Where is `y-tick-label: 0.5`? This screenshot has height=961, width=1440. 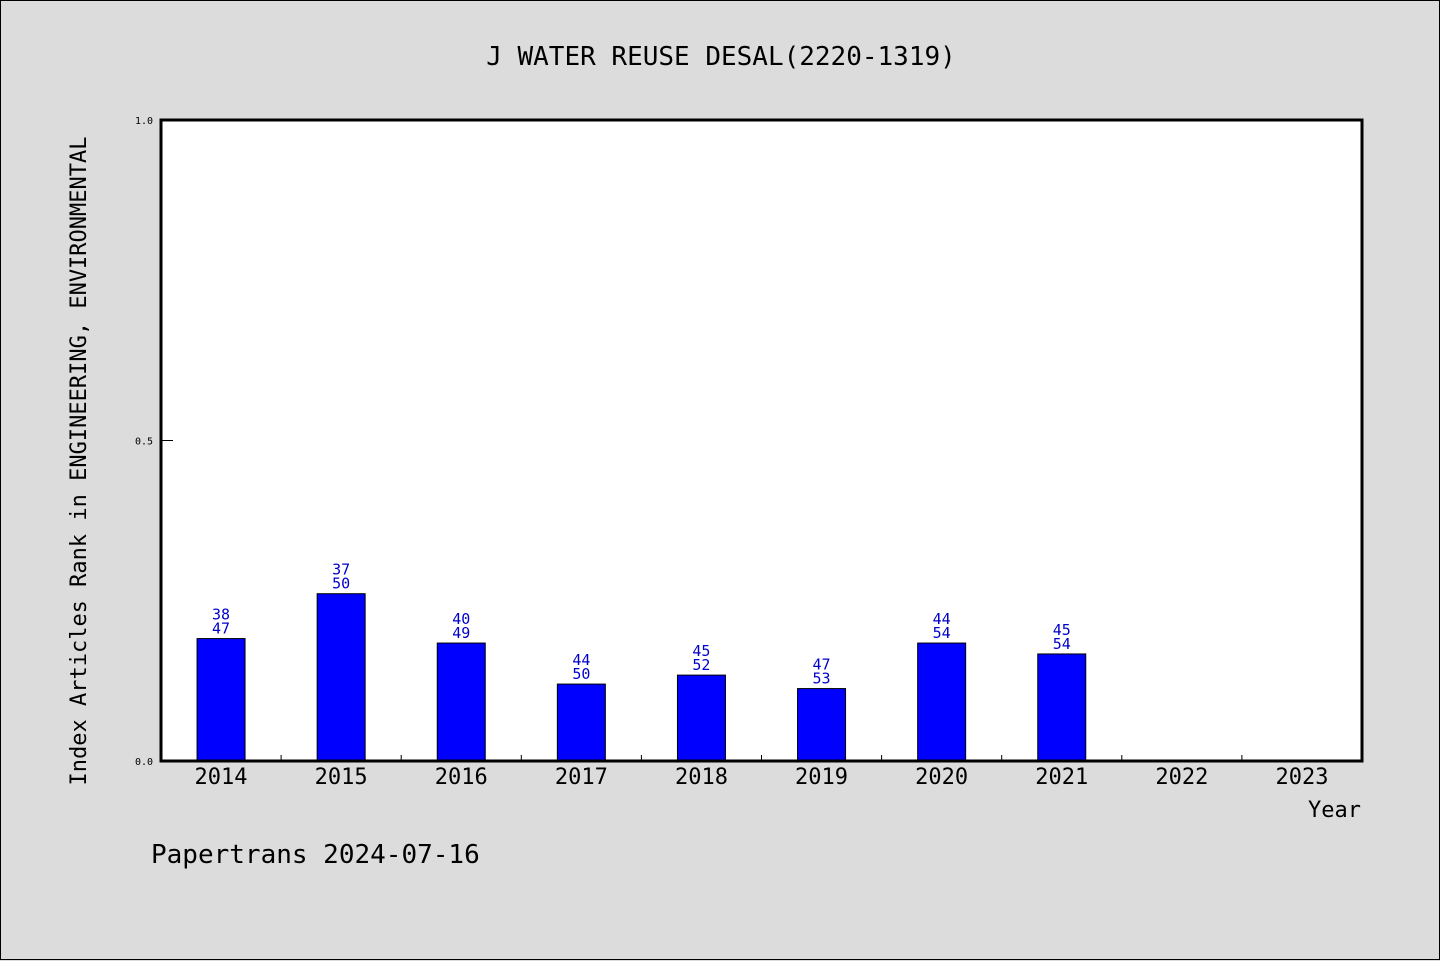 y-tick-label: 0.5 is located at coordinates (144, 442).